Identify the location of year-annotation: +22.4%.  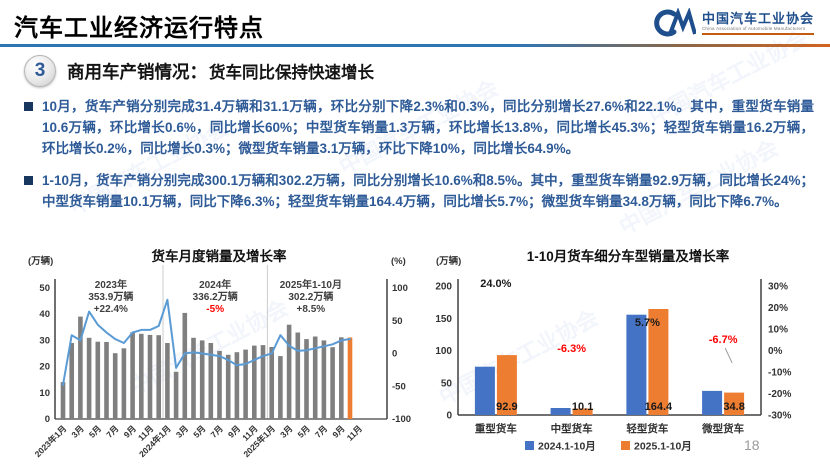
(111, 309).